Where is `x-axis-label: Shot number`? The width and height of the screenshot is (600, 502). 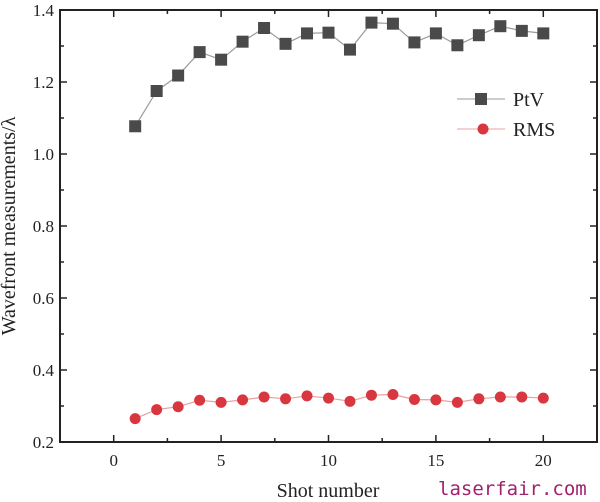 x-axis-label: Shot number is located at coordinates (328, 491).